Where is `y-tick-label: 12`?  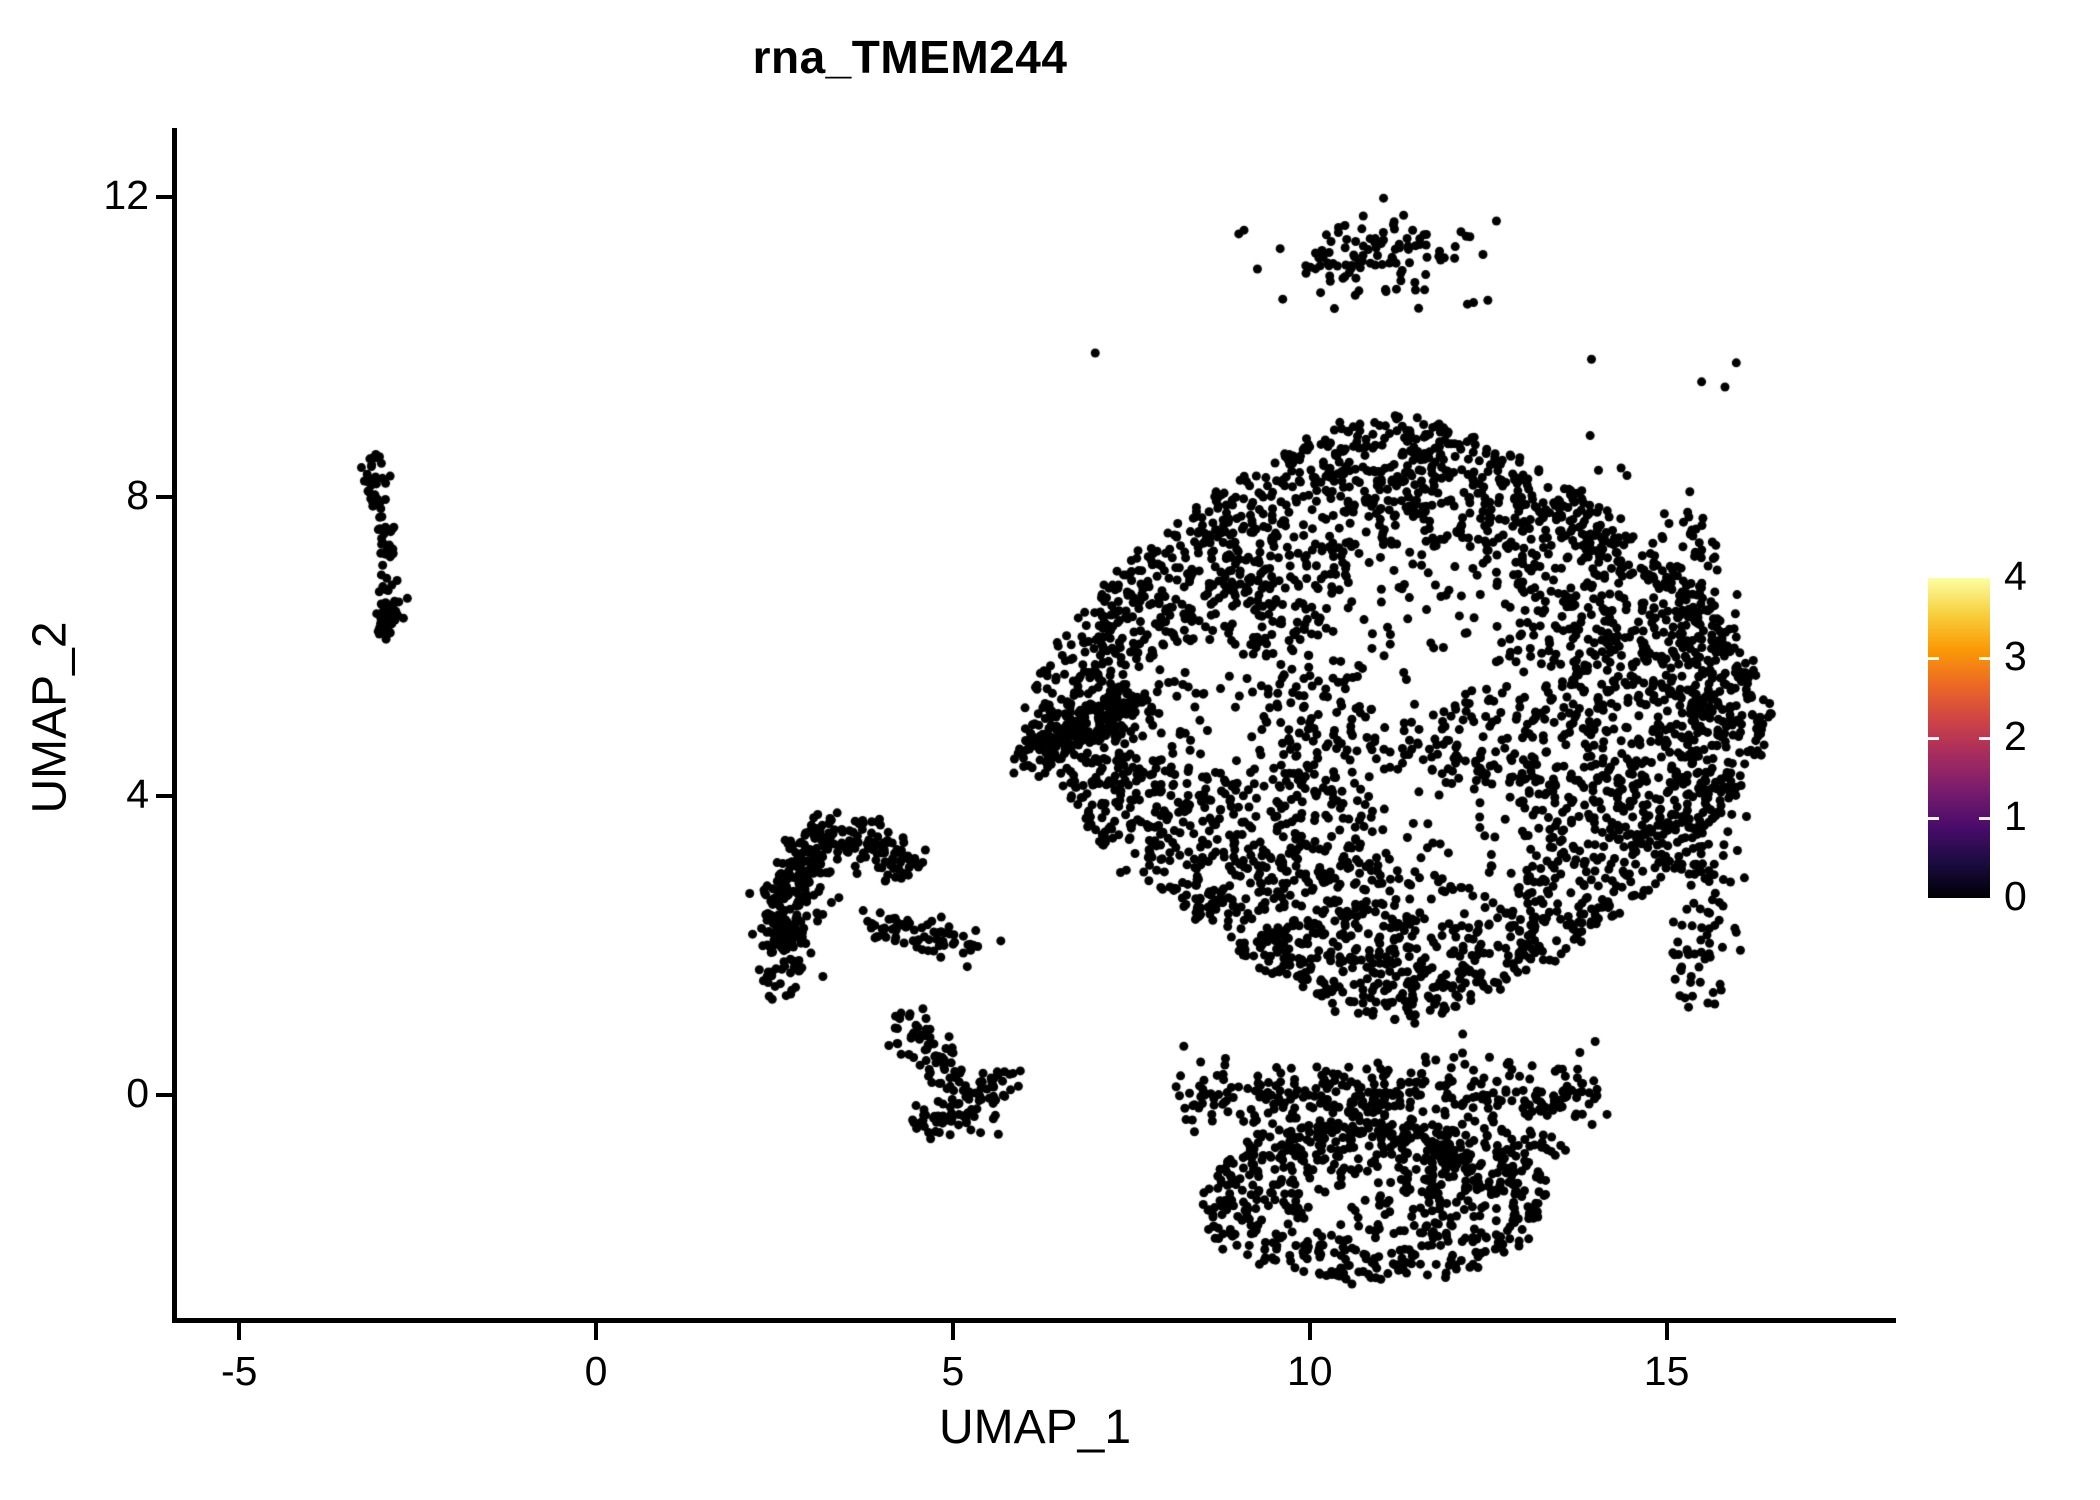
y-tick-label: 12 is located at coordinates (126, 195).